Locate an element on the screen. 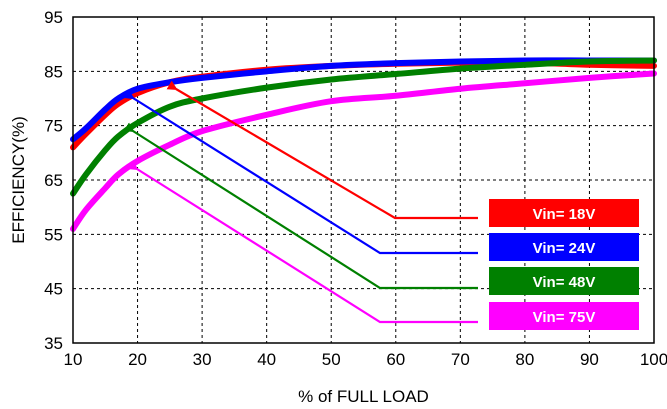  legend-label-3: Vin= 75V is located at coordinates (564, 317).